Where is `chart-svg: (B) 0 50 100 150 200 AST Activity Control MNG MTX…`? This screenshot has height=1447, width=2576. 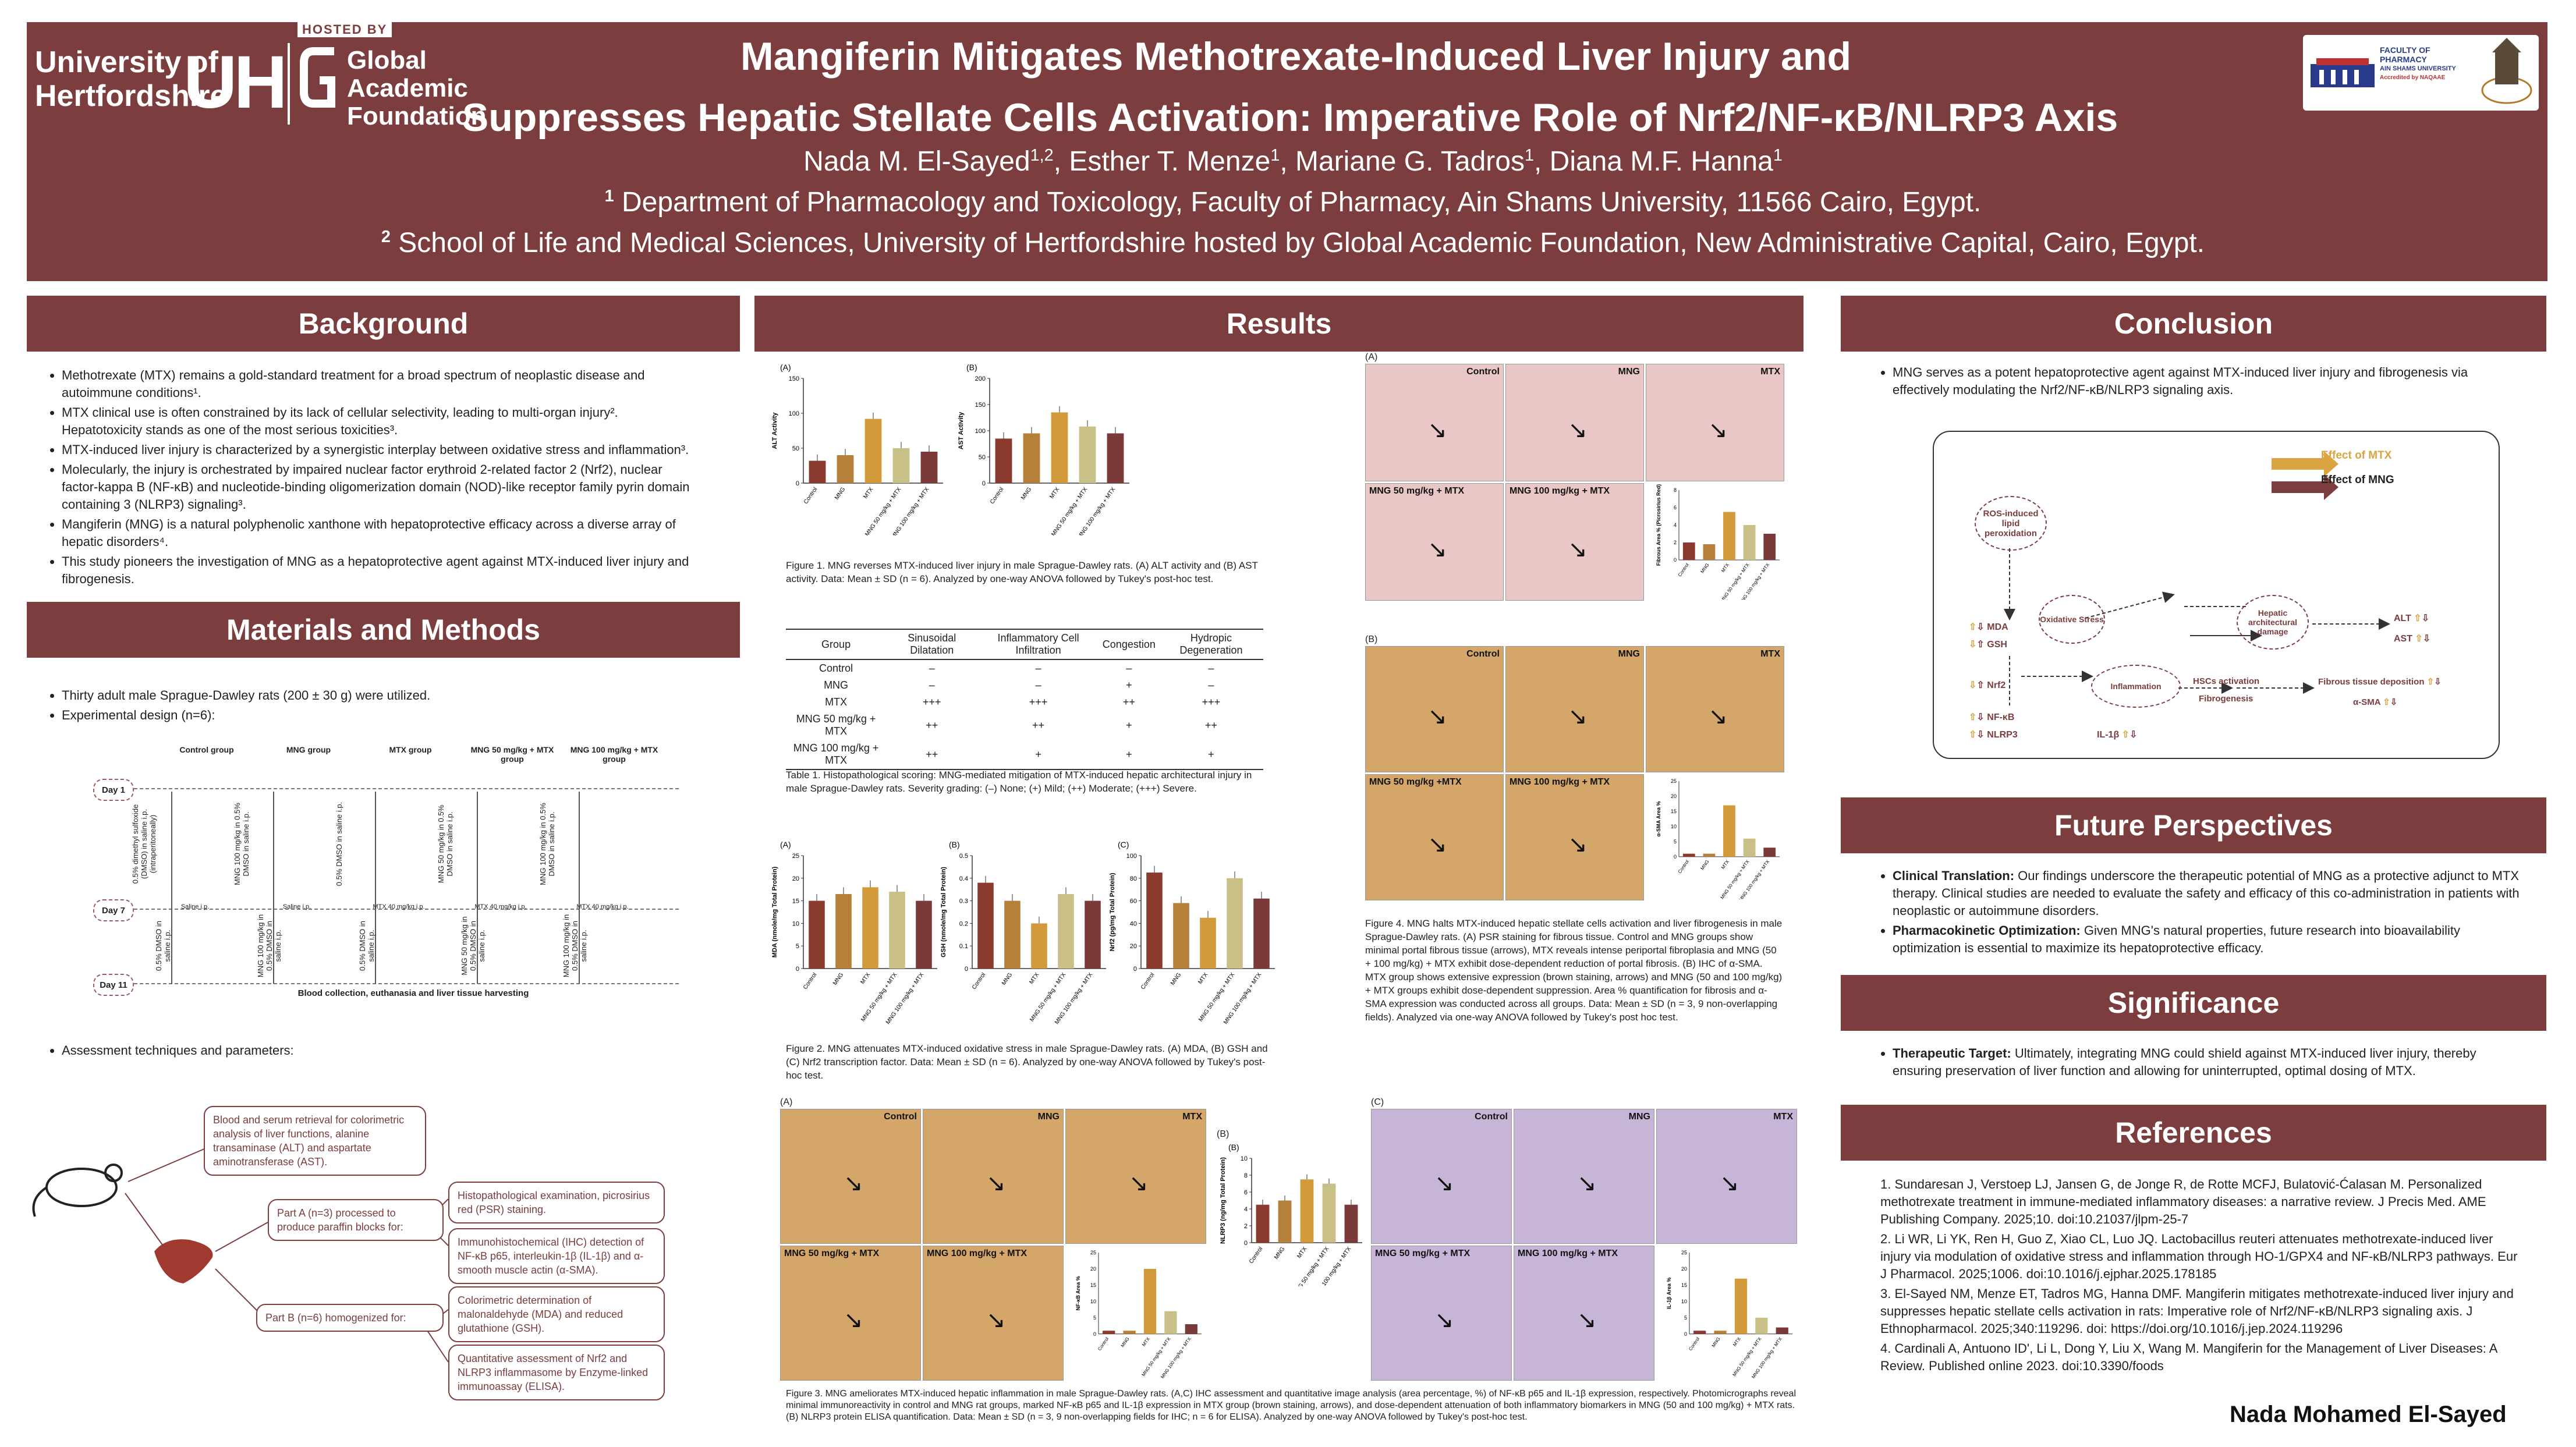 chart-svg: (B) 0 50 100 150 200 AST Activity Control MNG MTX… is located at coordinates (1043, 451).